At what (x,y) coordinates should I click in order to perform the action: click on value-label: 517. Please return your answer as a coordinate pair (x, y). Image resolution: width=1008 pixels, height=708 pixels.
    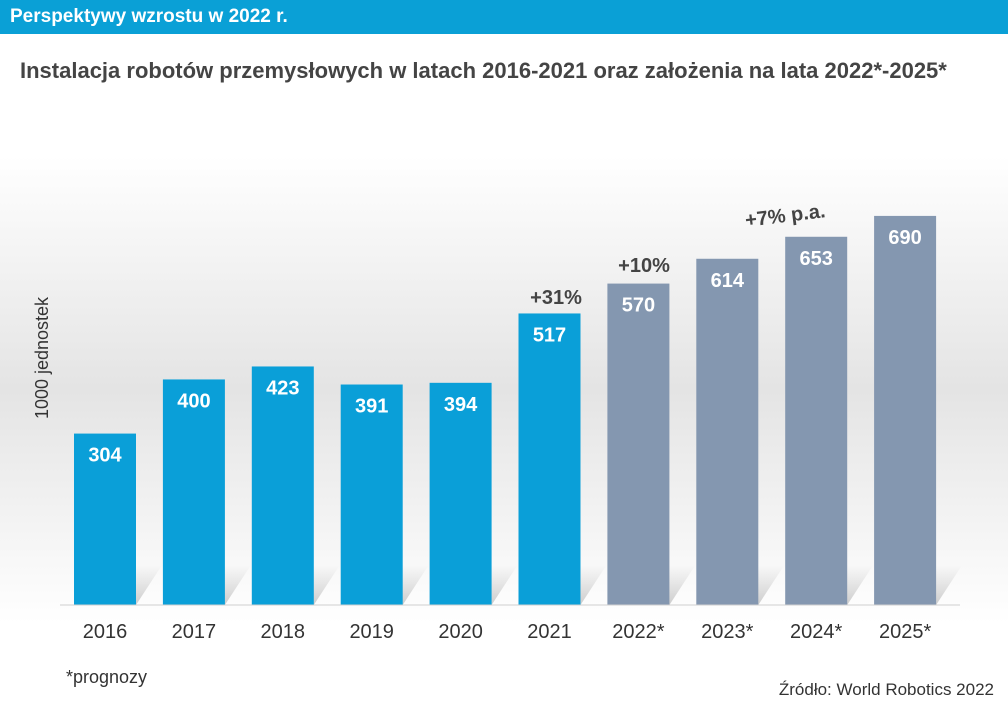
    Looking at the image, I should click on (549, 335).